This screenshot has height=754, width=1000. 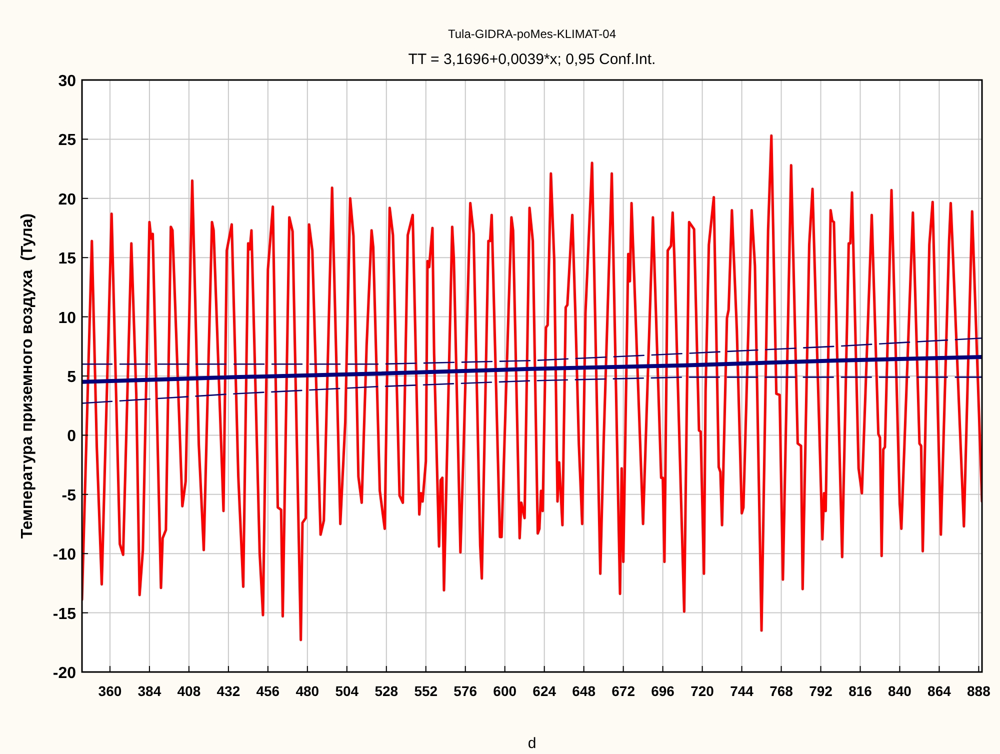 What do you see at coordinates (67, 81) in the screenshot?
I see `y-tick-label: 30` at bounding box center [67, 81].